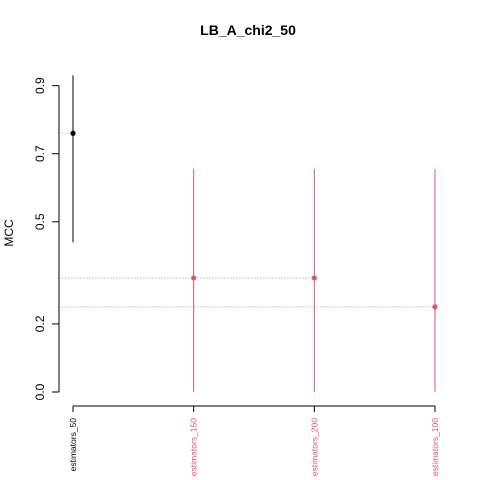 This screenshot has width=480, height=480. Describe the element at coordinates (314, 447) in the screenshot. I see `x-tick-label-estimators_200: estimators_200` at that location.